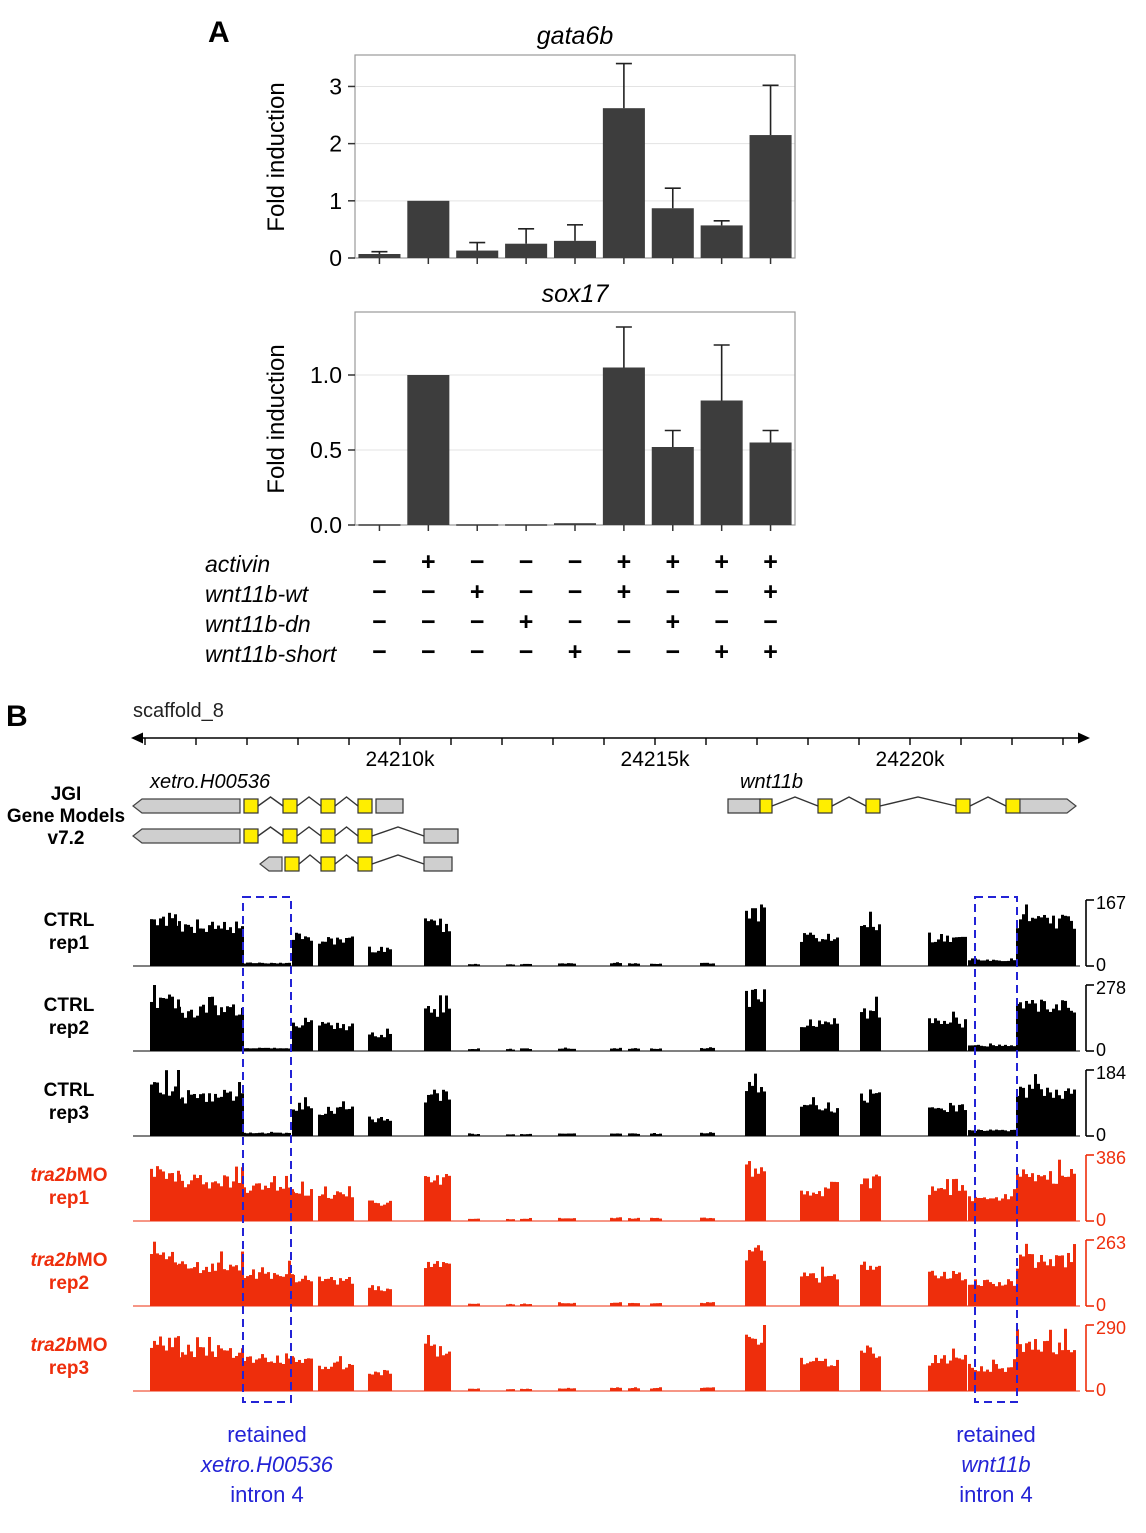 This screenshot has height=1533, width=1146. I want to click on track-label-tra2bmo-rep2: tra2bMO rep2, so click(69, 1272).